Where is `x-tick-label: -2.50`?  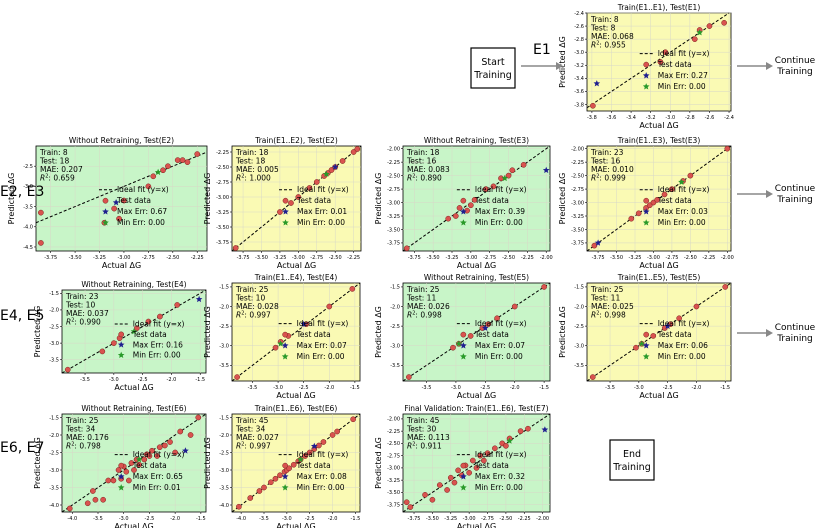
x-tick-label: -2.50 is located at coordinates (690, 258).